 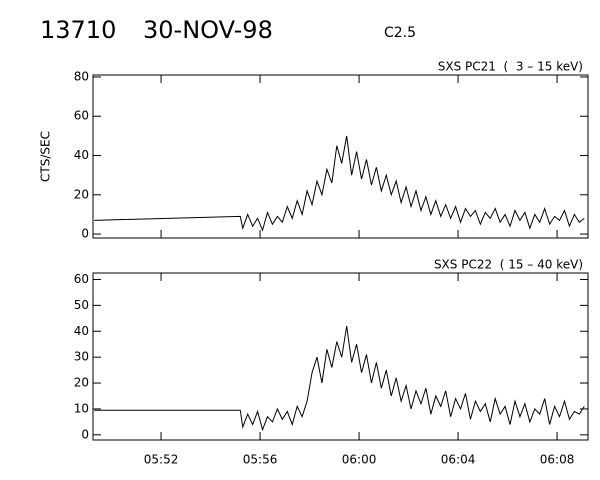 I want to click on x-tick-label: 06:08, so click(x=557, y=460).